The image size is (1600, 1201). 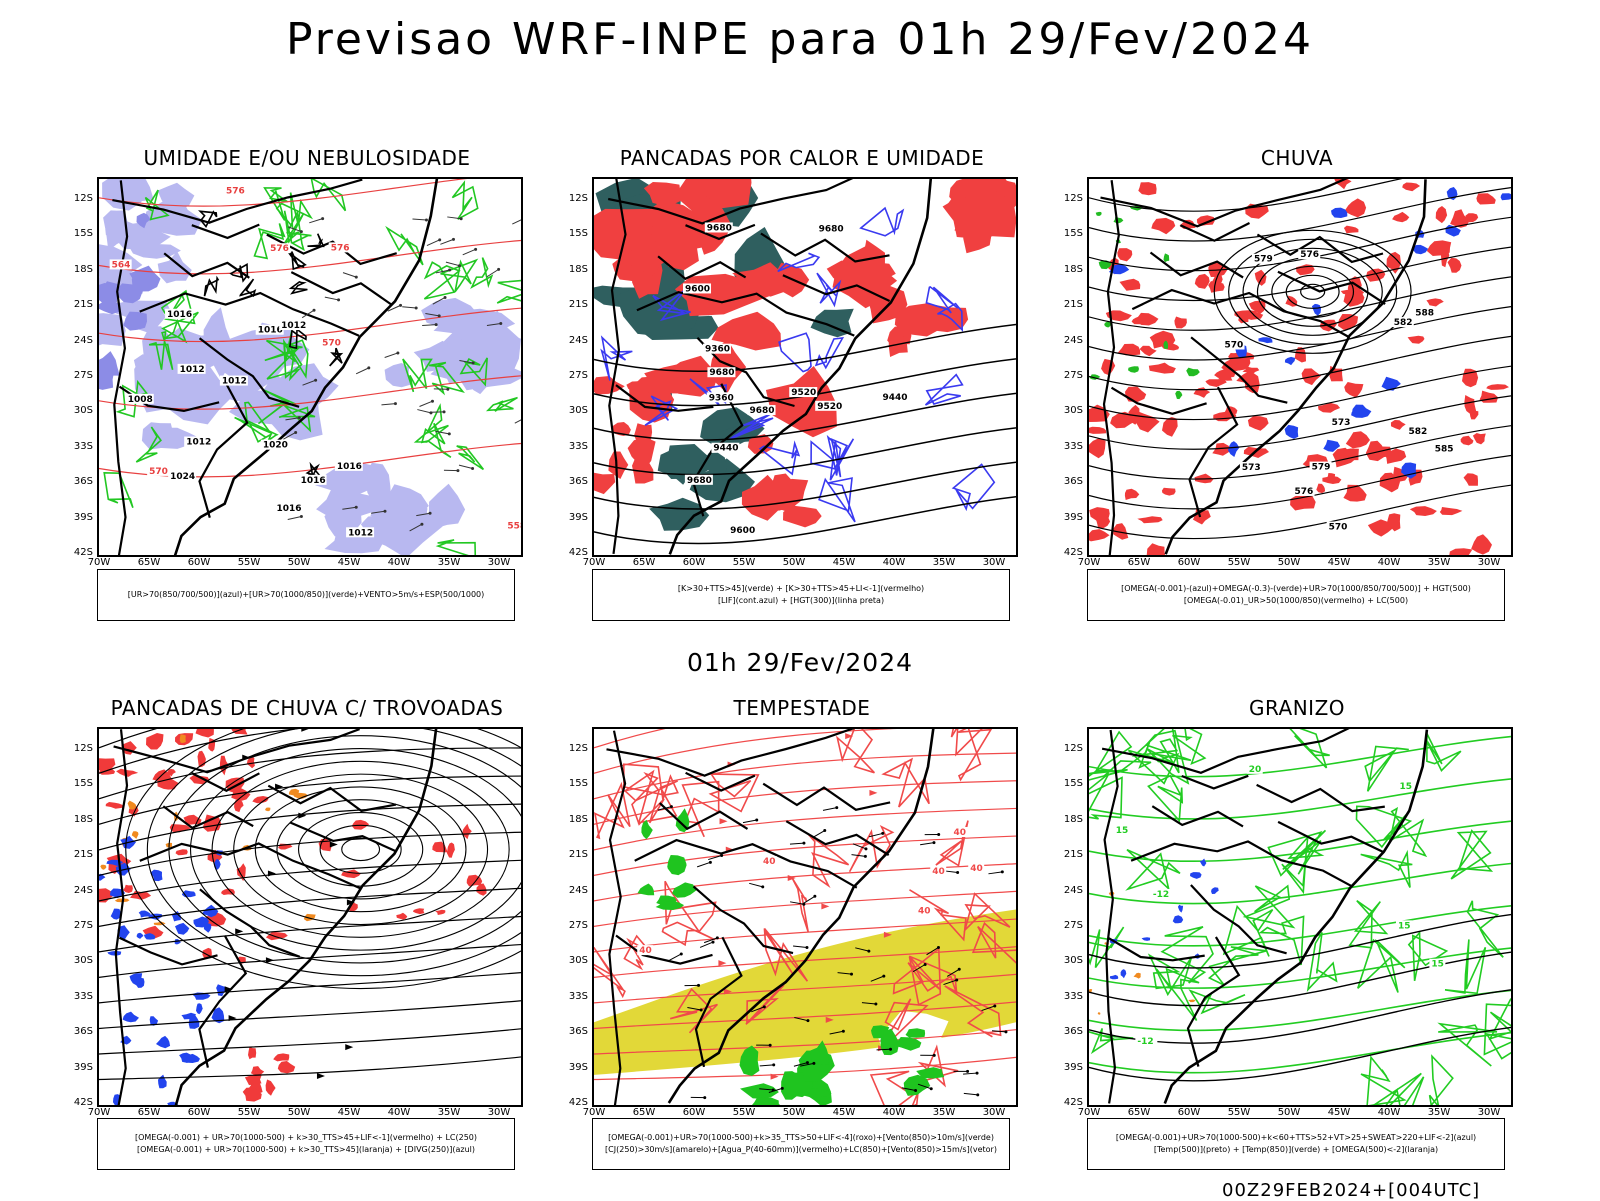 I want to click on longitude-label: 70W, so click(x=594, y=562).